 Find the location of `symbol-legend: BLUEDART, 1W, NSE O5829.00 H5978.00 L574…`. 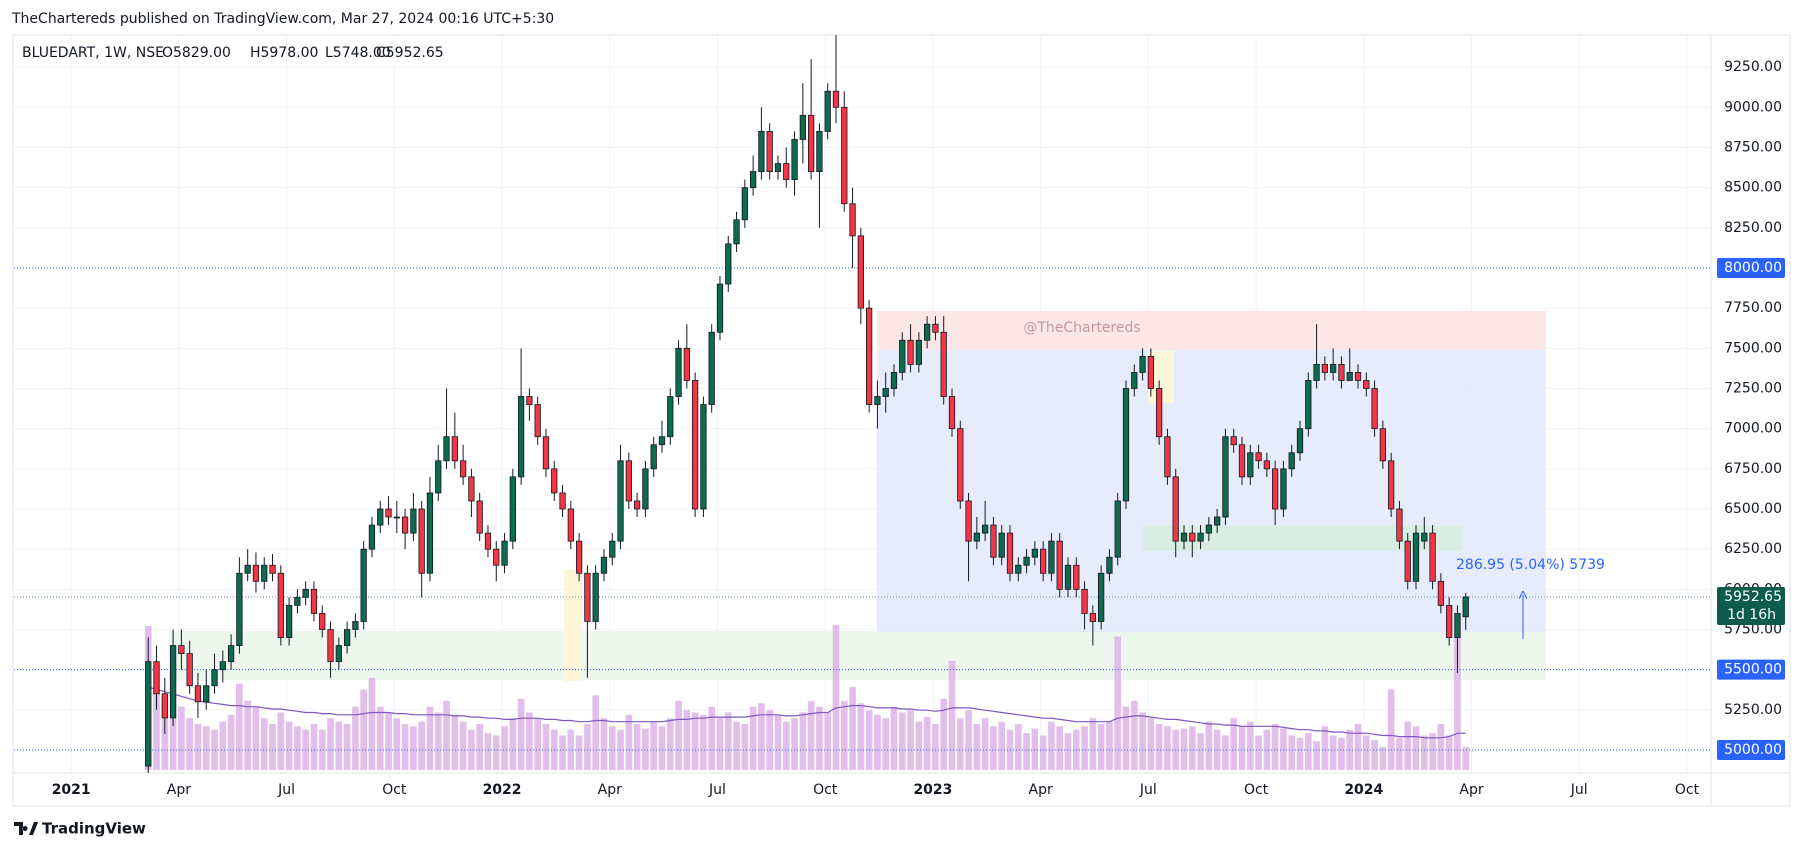

symbol-legend: BLUEDART, 1W, NSE O5829.00 H5978.00 L574… is located at coordinates (233, 53).